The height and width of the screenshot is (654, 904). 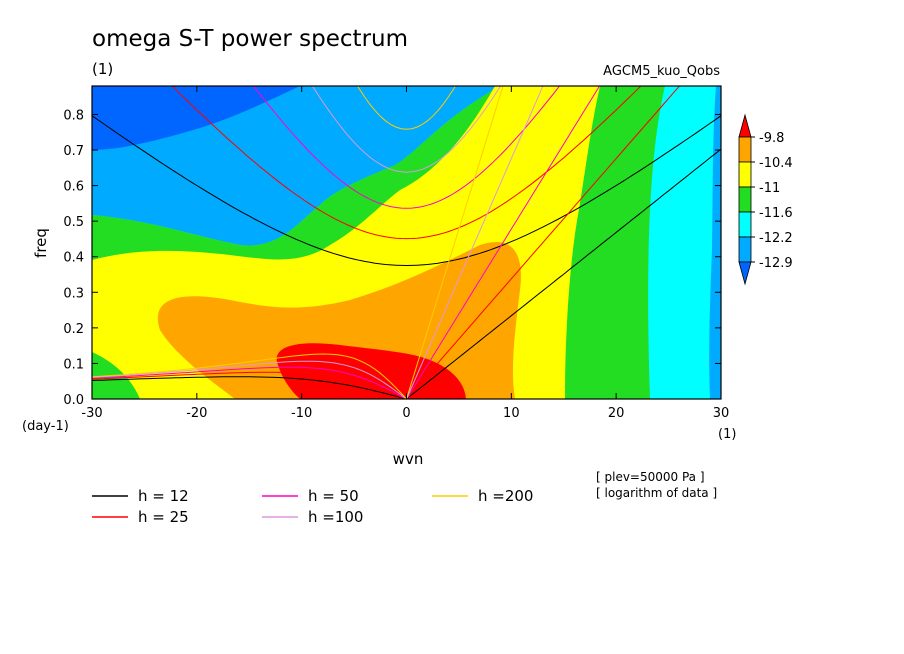 I want to click on y-tick-label: 0.3, so click(x=73, y=293).